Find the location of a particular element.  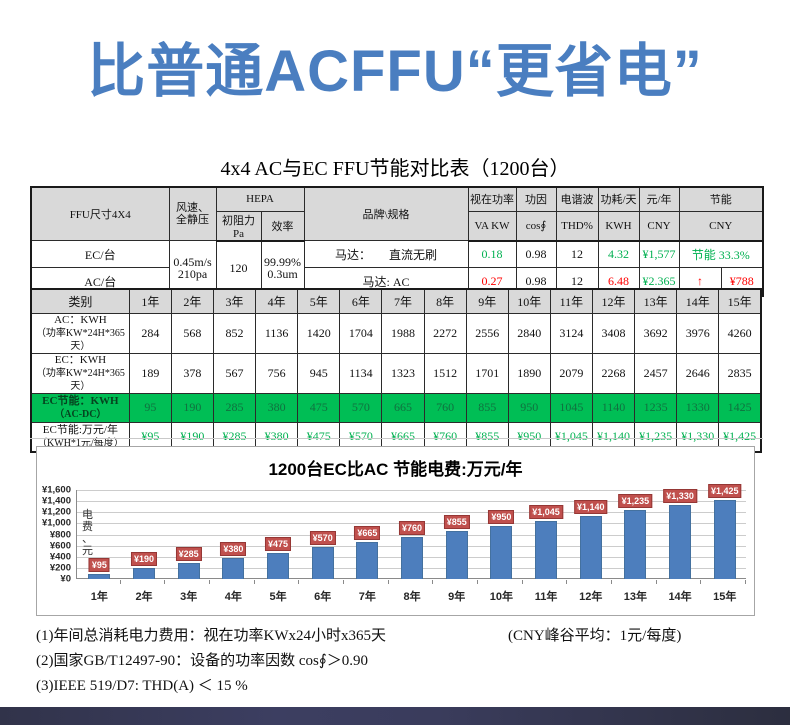

year-value: 190 is located at coordinates (192, 407).